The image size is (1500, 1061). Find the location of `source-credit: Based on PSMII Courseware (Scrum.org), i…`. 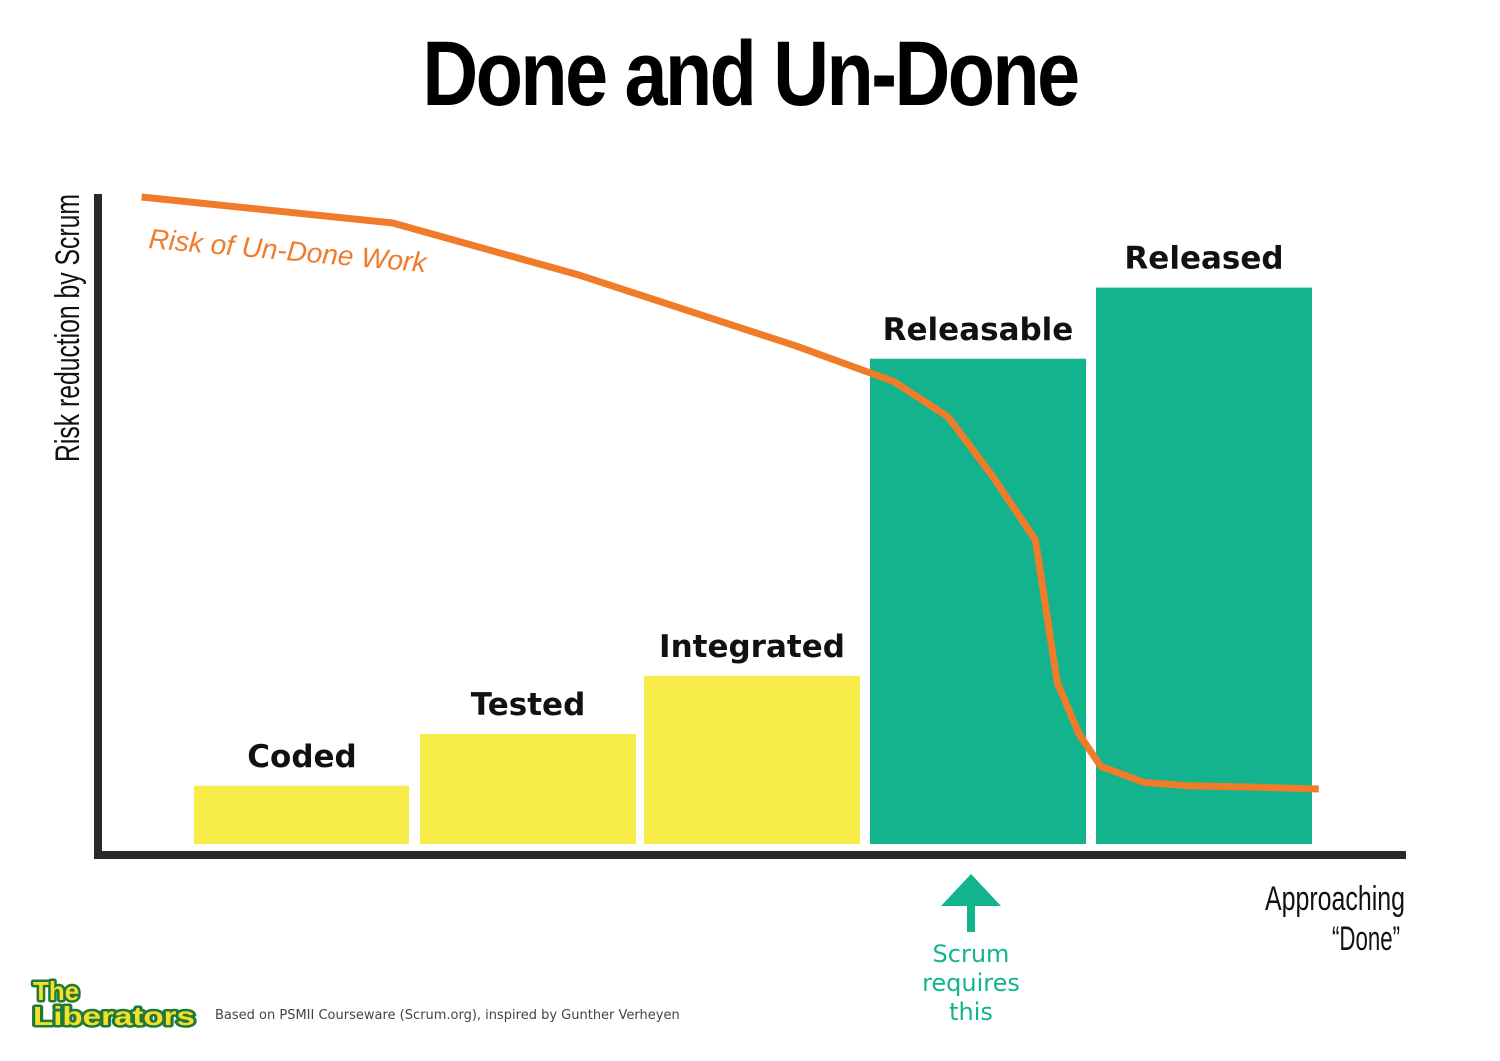

source-credit: Based on PSMII Courseware (Scrum.org), i… is located at coordinates (447, 1015).